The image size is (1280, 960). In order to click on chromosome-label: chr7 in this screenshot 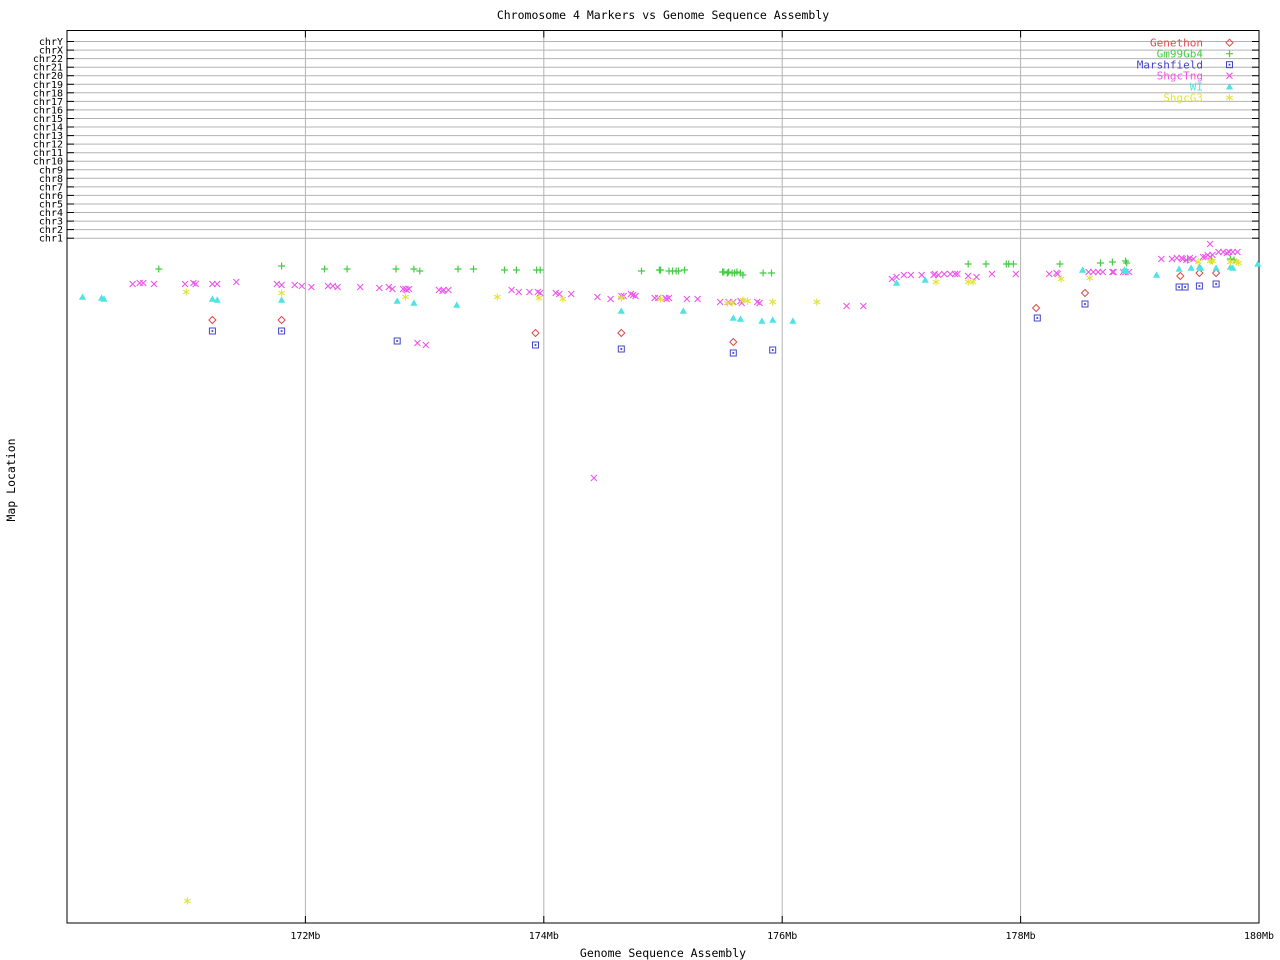, I will do `click(51, 187)`.